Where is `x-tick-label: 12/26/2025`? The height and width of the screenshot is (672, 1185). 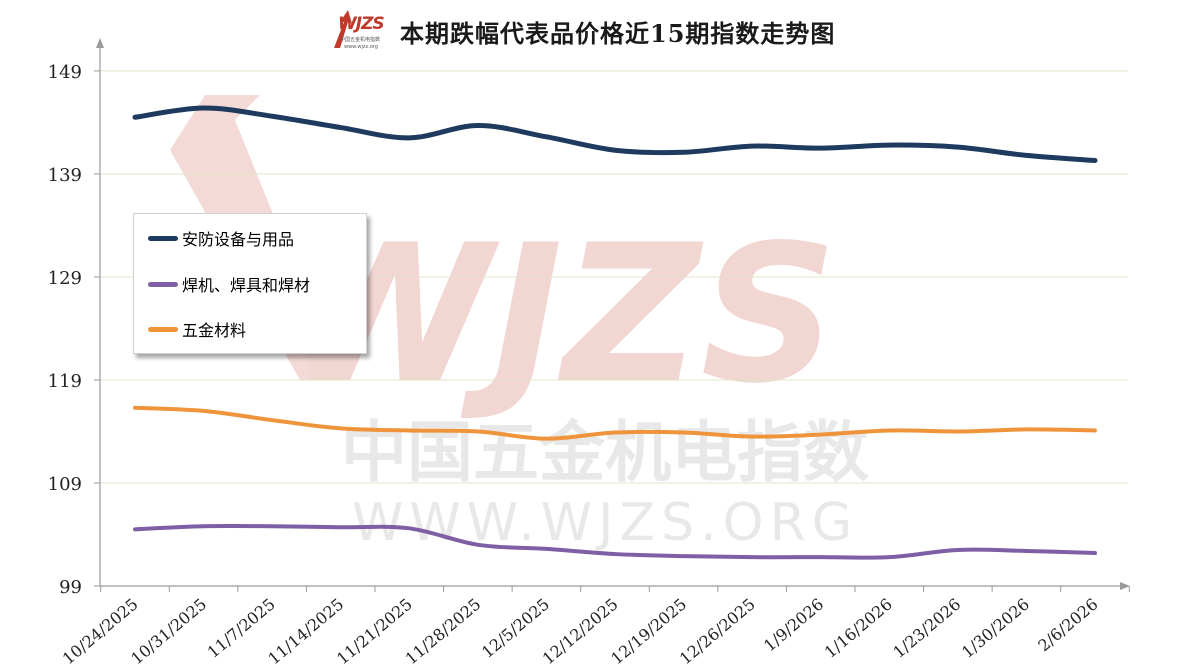 x-tick-label: 12/26/2025 is located at coordinates (717, 632).